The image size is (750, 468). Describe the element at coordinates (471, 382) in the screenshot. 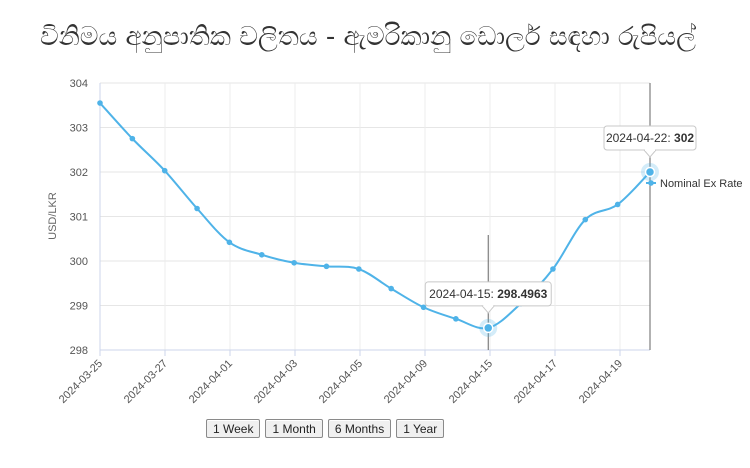

I see `x-tick-label: 2024-04-15` at that location.